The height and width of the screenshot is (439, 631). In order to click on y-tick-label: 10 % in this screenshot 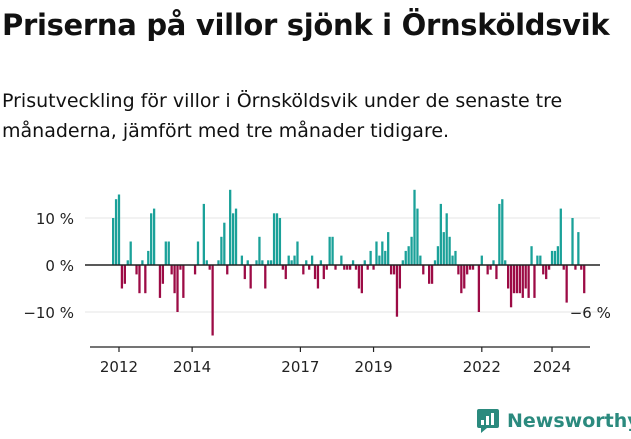, I will do `click(55, 219)`.